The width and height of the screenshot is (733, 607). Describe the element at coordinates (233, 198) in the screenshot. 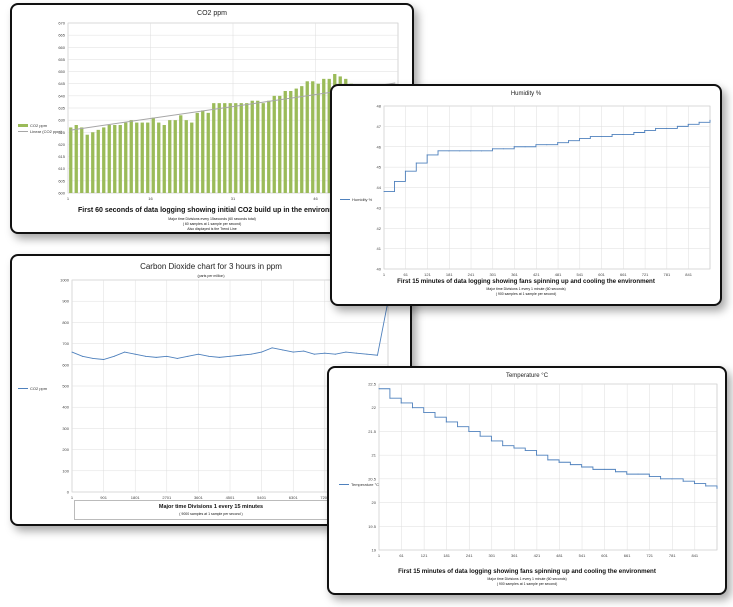

I see `x-tick-label: 31` at that location.